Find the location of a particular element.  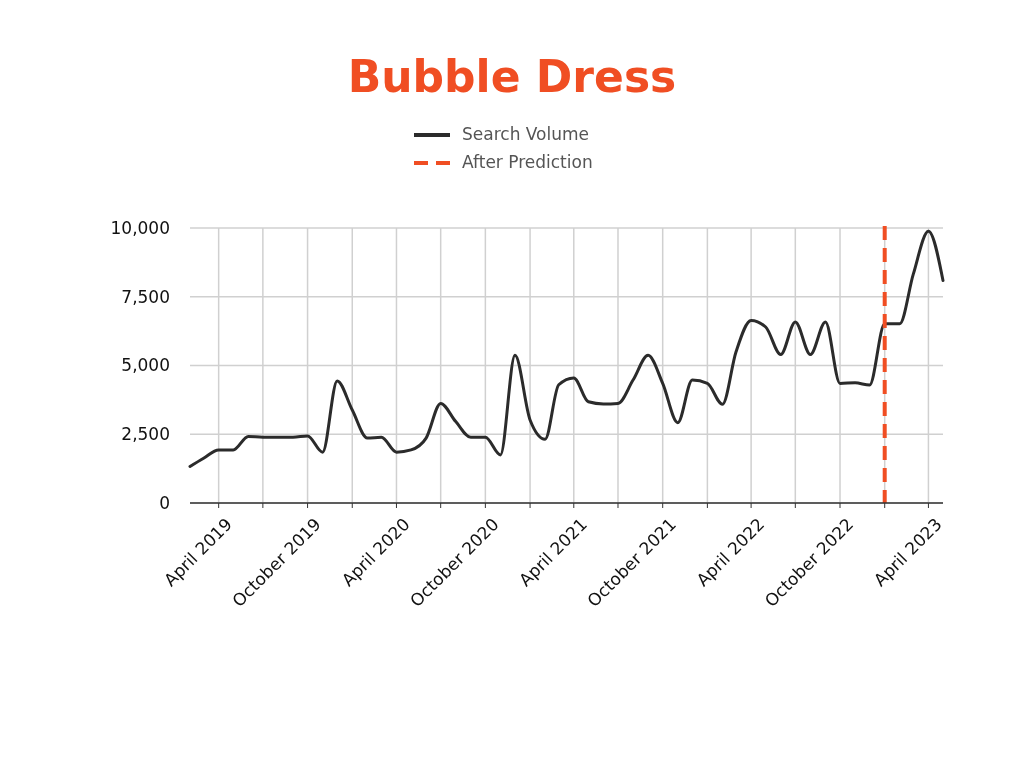

y-tick-label: 7,500 is located at coordinates (145, 296).